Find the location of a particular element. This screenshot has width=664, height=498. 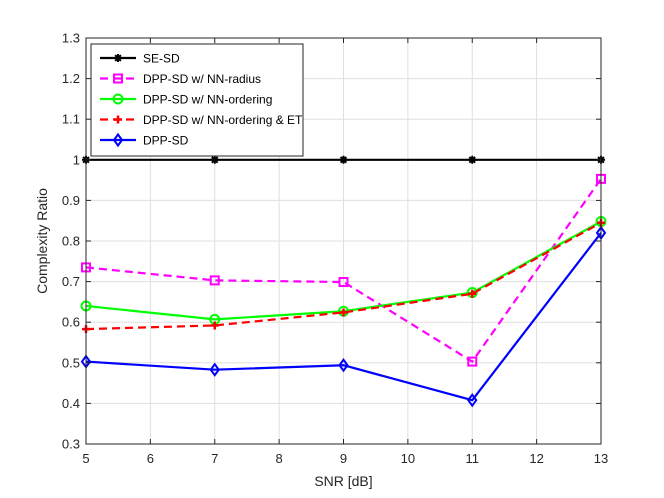

x-tick-label: 7 is located at coordinates (214, 458).